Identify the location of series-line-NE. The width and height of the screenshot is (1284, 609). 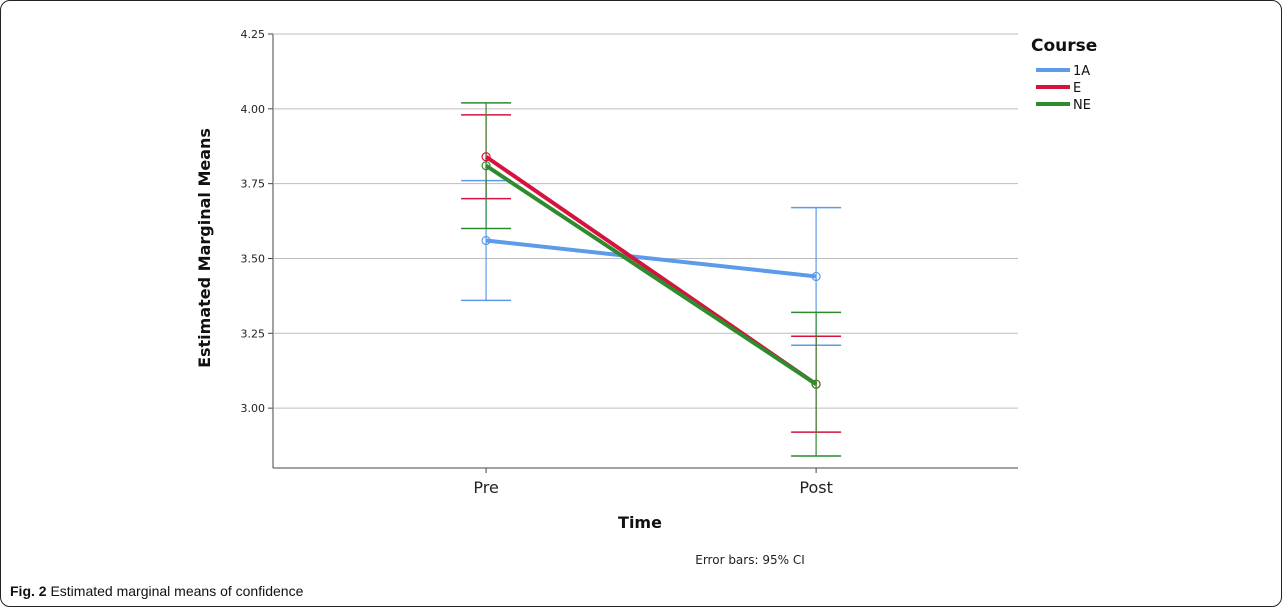
(651, 275).